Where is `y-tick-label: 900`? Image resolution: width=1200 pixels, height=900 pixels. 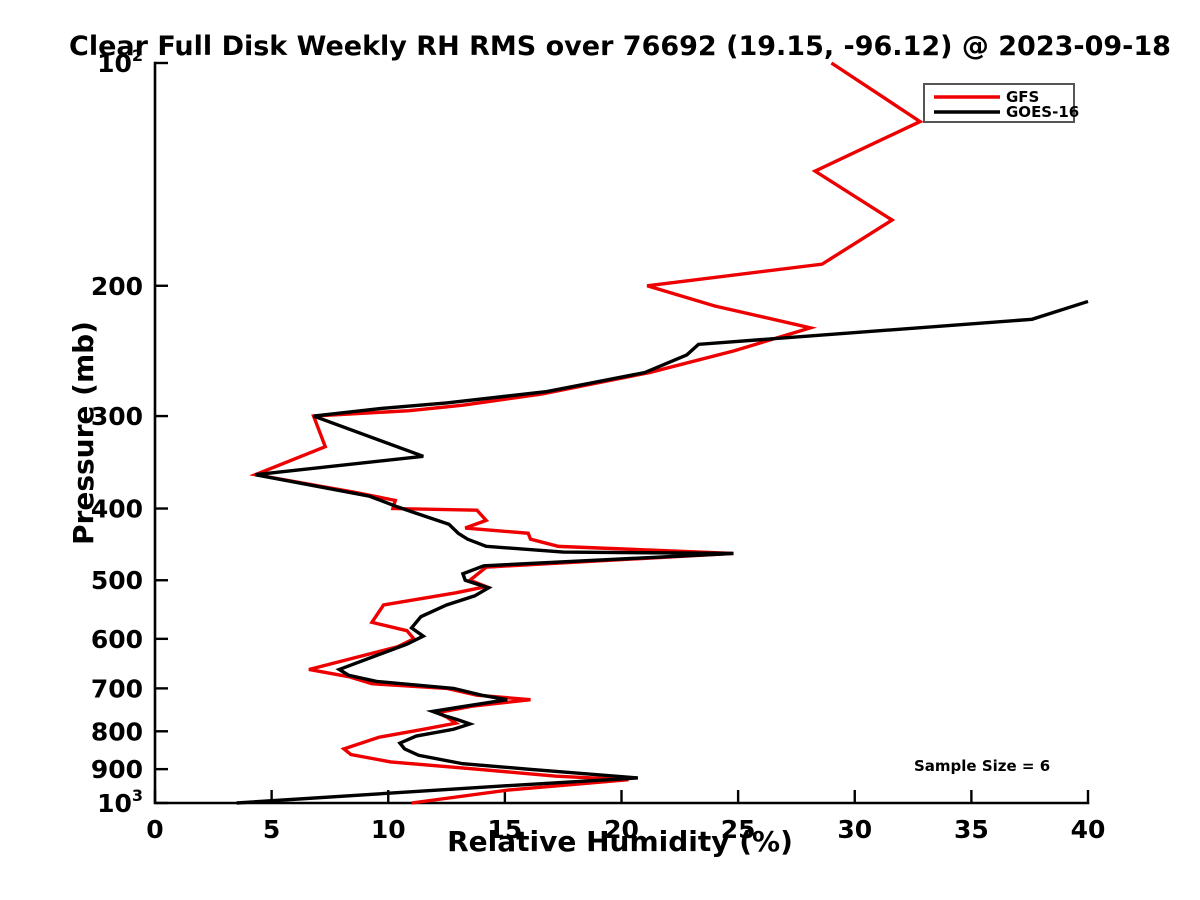
y-tick-label: 900 is located at coordinates (117, 769).